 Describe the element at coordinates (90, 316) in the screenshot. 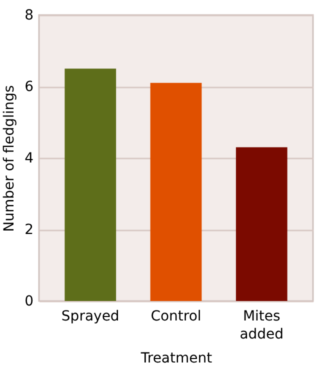

I see `x-tick-label: Sprayed` at that location.